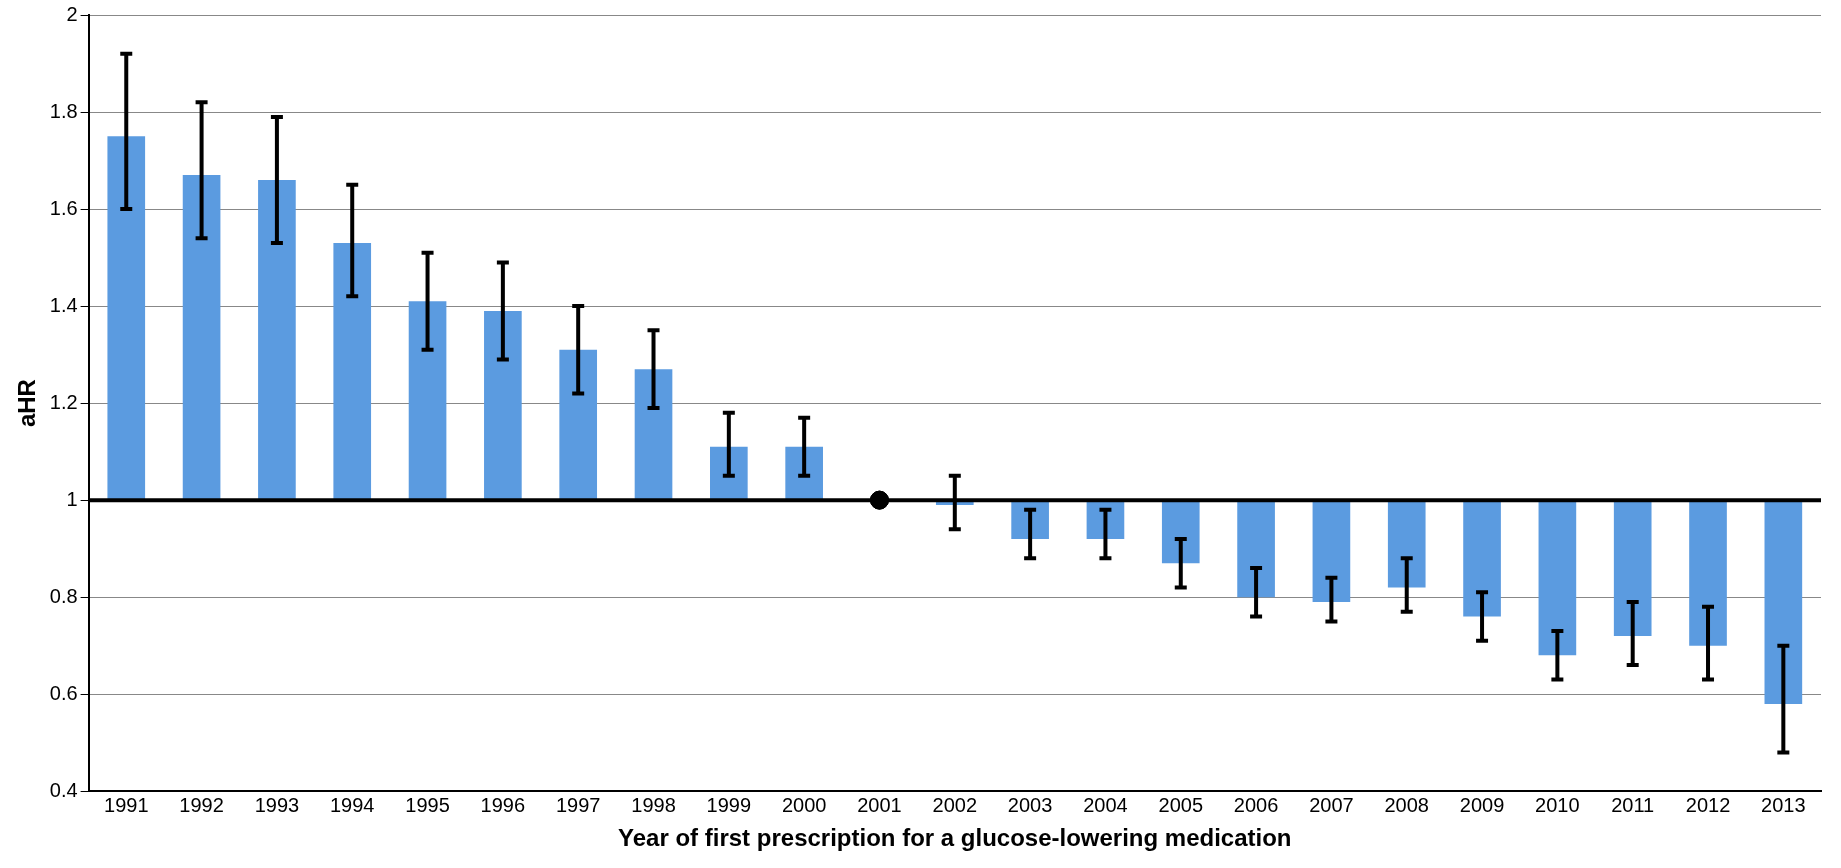  What do you see at coordinates (1482, 804) in the screenshot?
I see `x-tick-label: 2009` at bounding box center [1482, 804].